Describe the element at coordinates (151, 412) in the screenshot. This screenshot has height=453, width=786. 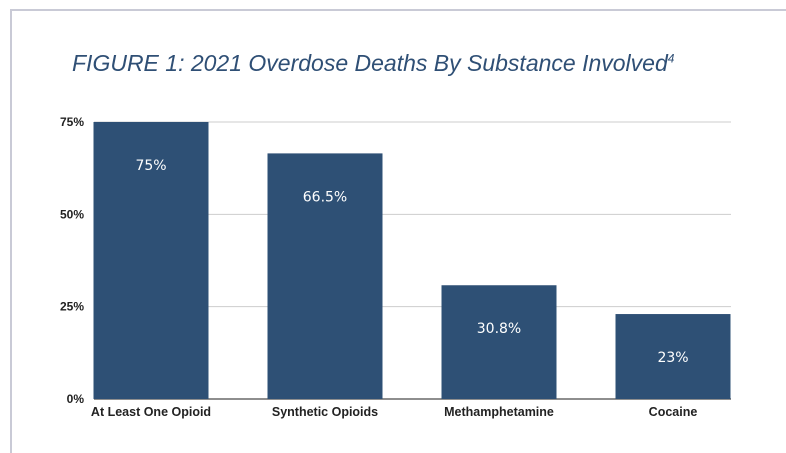
I see `x-tick-label: At Least One Opioid` at that location.